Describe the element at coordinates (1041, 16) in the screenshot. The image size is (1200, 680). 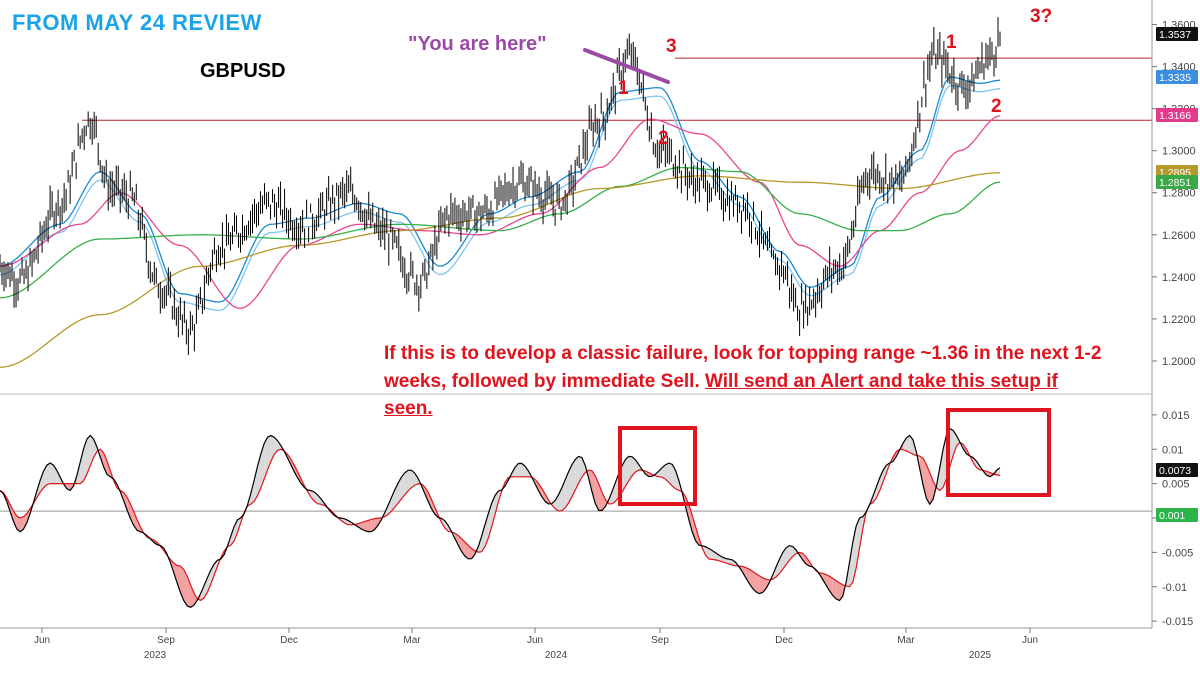
I see `wave-label-3q: 3?` at that location.